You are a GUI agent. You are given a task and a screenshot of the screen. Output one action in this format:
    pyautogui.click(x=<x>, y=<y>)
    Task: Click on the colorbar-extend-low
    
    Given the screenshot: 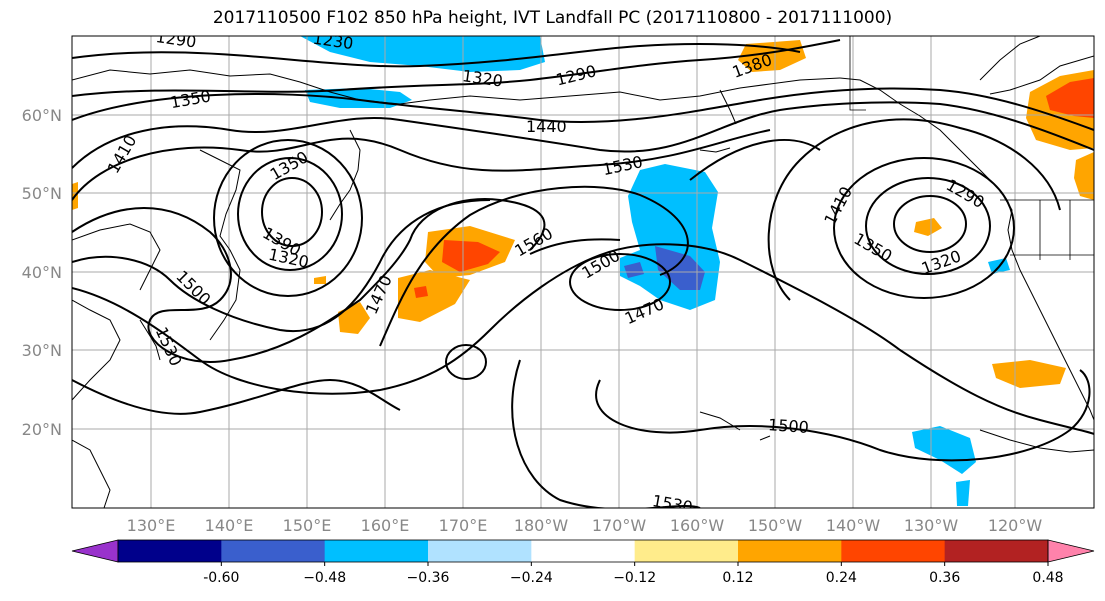 What is the action you would take?
    pyautogui.click(x=95, y=551)
    